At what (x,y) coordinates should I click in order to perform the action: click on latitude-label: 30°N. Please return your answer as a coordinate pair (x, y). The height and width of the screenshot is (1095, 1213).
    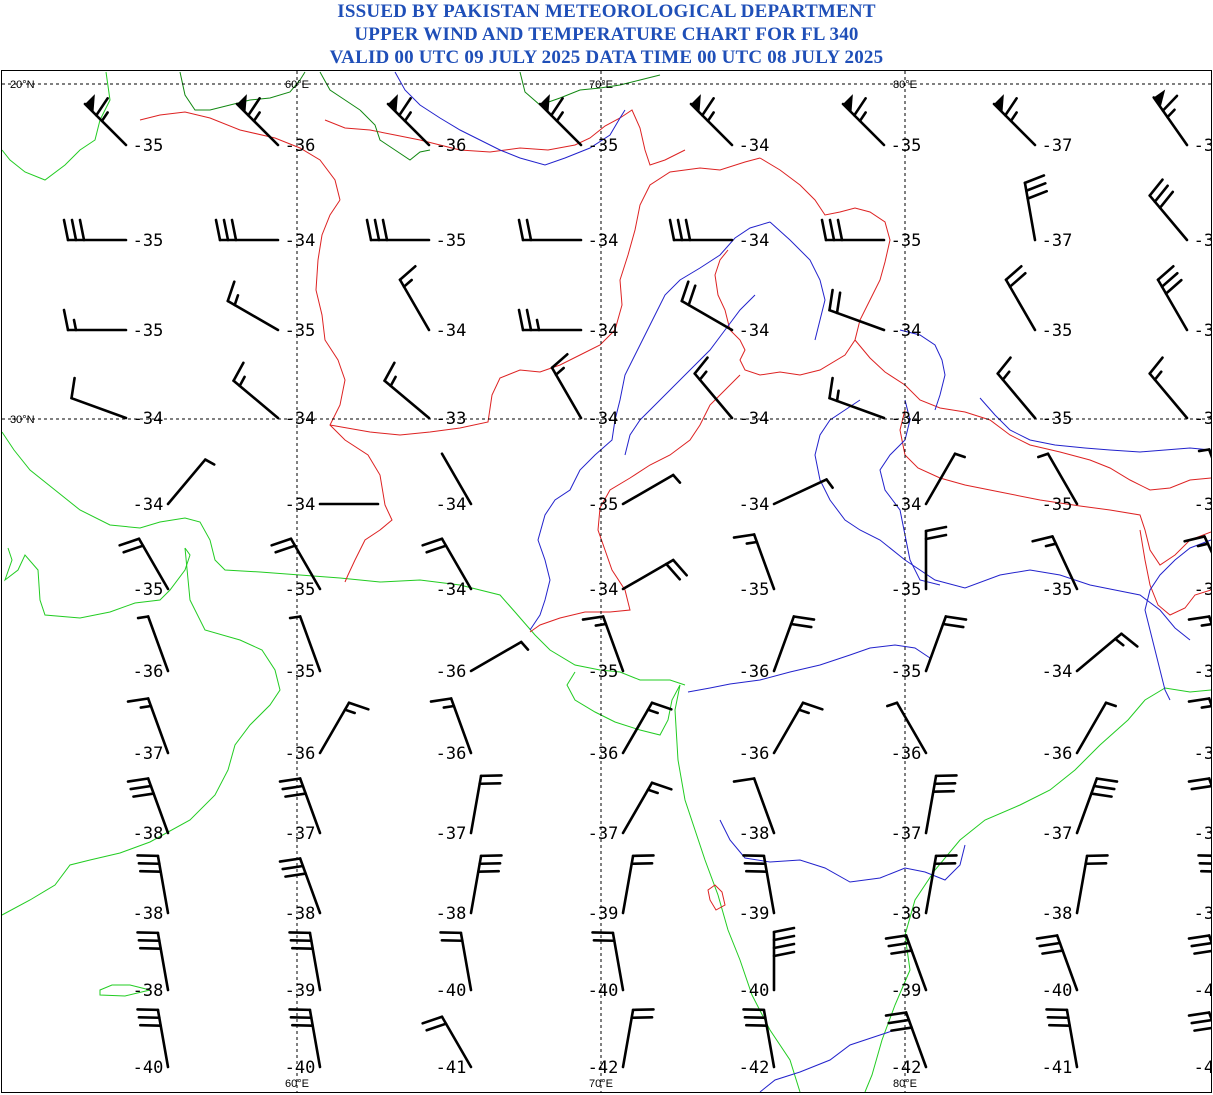
    Looking at the image, I should click on (22, 420).